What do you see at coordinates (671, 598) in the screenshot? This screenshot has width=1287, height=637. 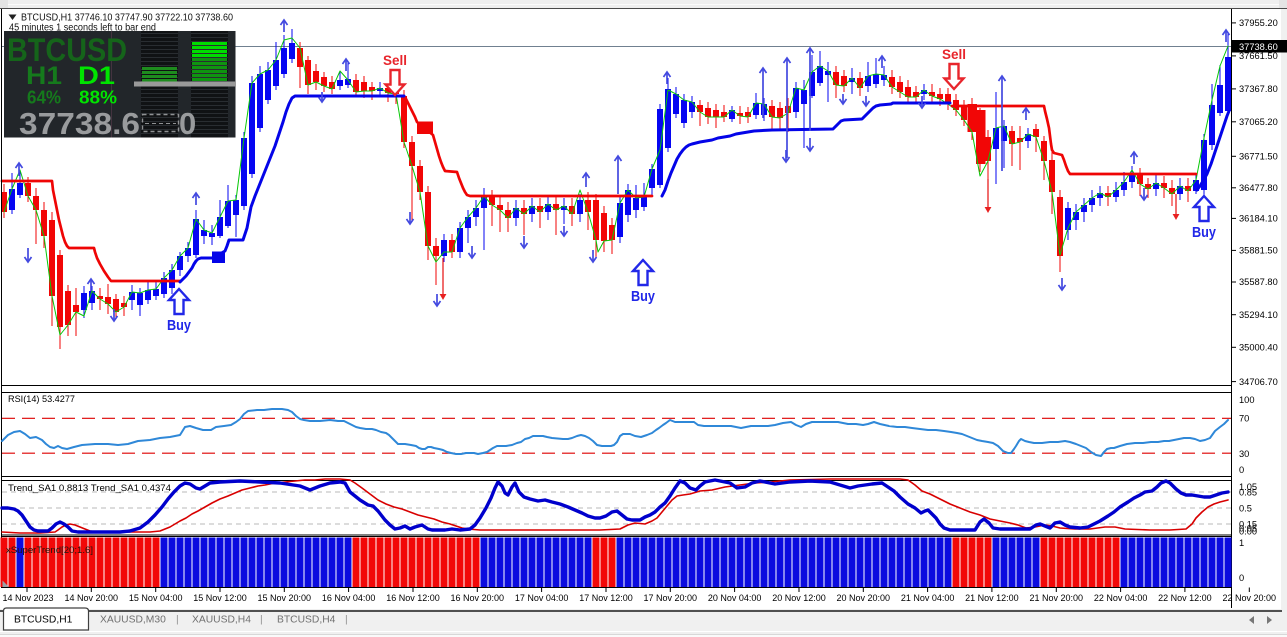 I see `svg-text: 17 Nov 20:00` at bounding box center [671, 598].